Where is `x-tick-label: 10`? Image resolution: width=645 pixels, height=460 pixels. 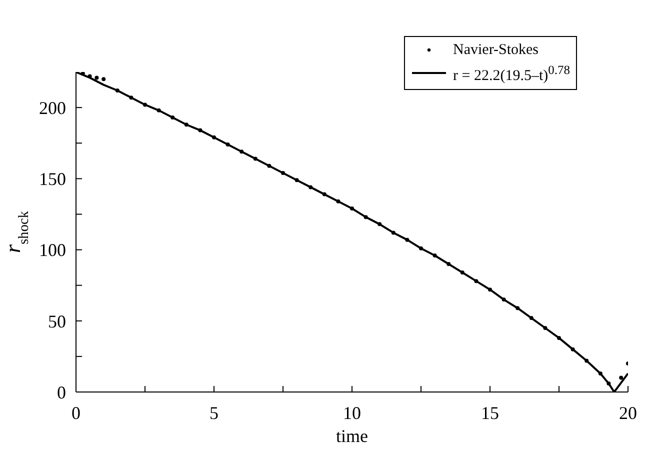
x-tick-label: 10 is located at coordinates (352, 412).